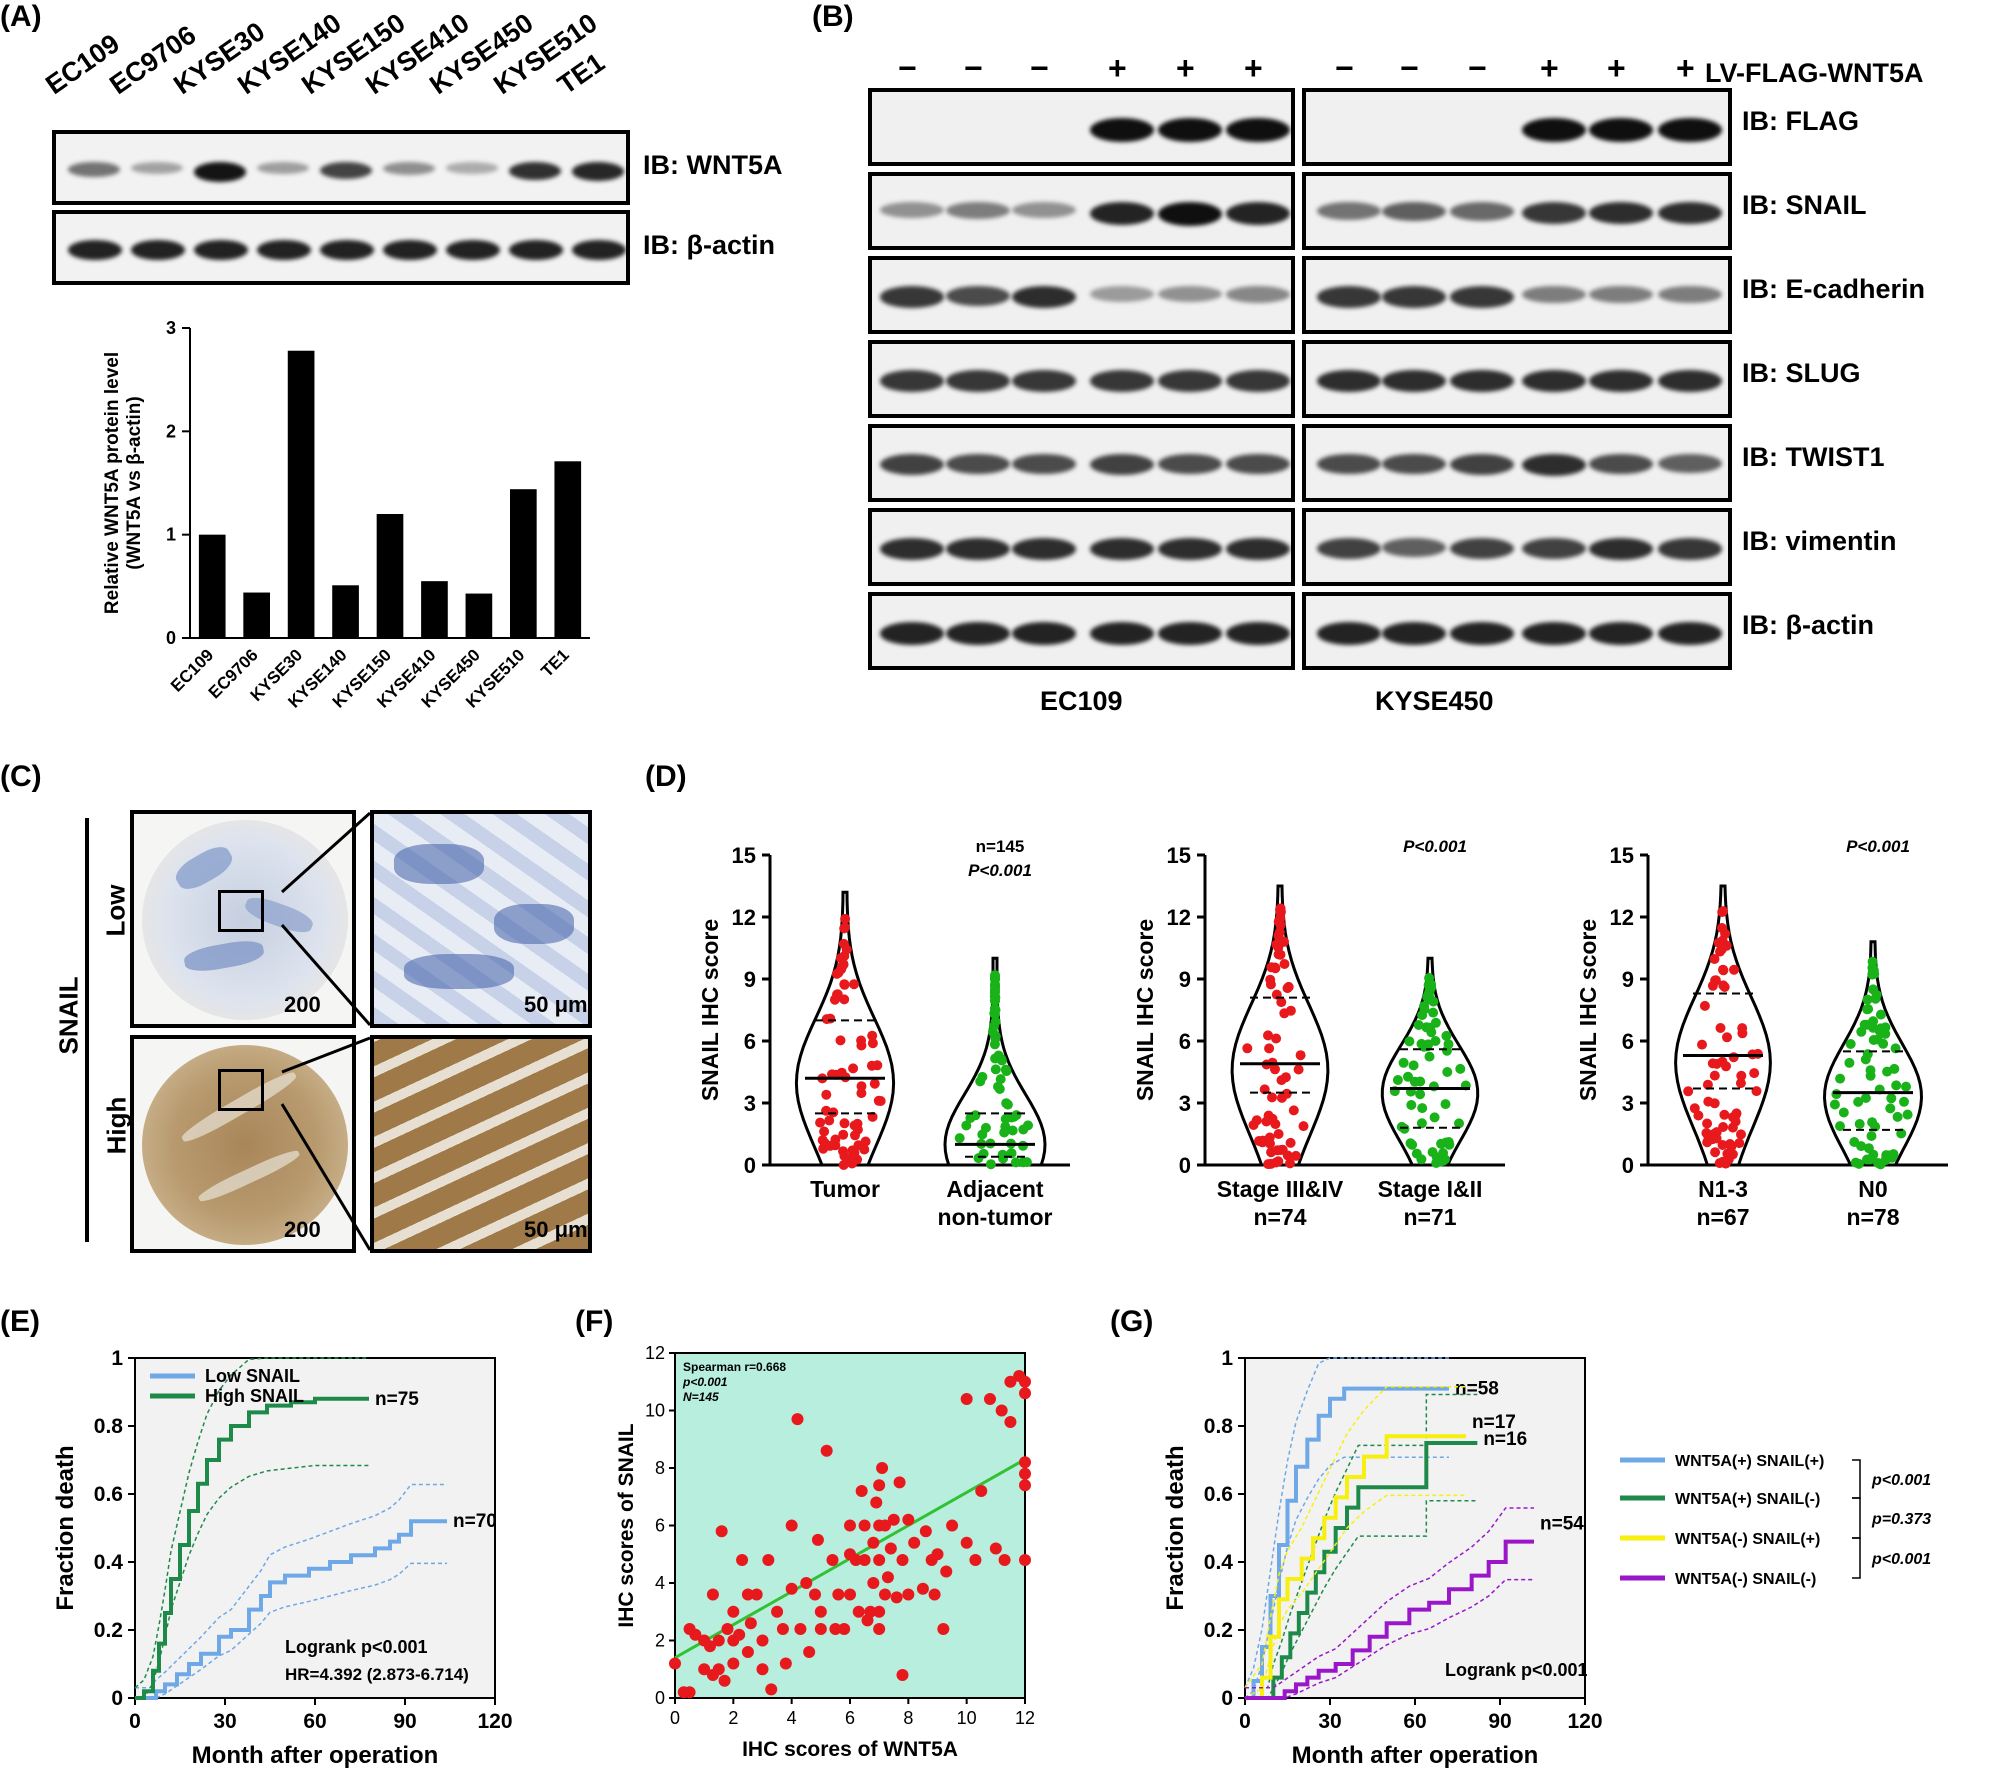 This screenshot has height=1787, width=1996. I want to click on y-tick-label: 0, so click(117, 1698).